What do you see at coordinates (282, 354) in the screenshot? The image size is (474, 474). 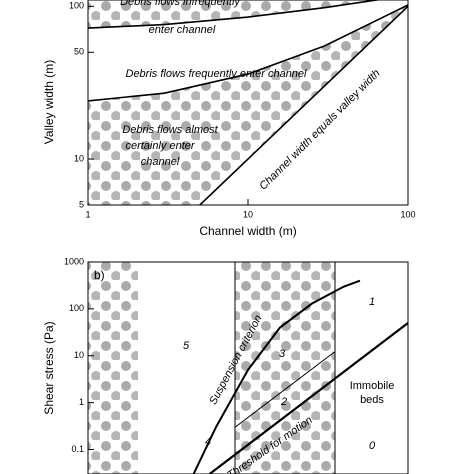 I see `annotation: 3` at bounding box center [282, 354].